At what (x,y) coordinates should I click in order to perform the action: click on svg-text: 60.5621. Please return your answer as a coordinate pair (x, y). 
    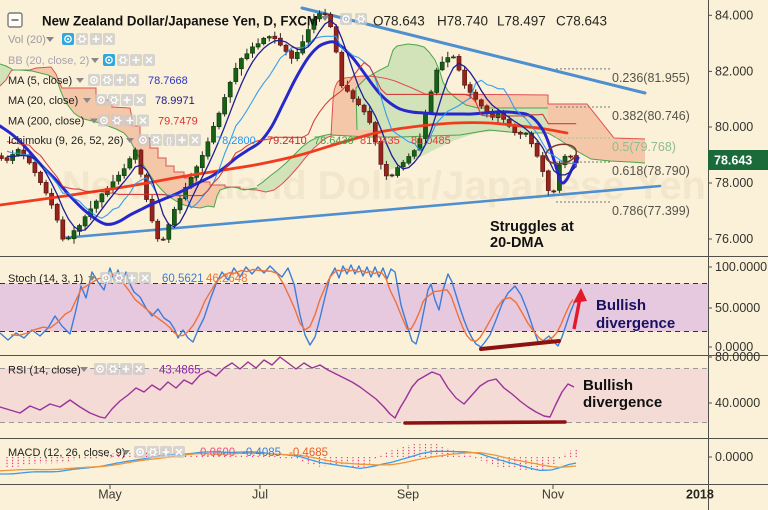
    Looking at the image, I should click on (183, 279).